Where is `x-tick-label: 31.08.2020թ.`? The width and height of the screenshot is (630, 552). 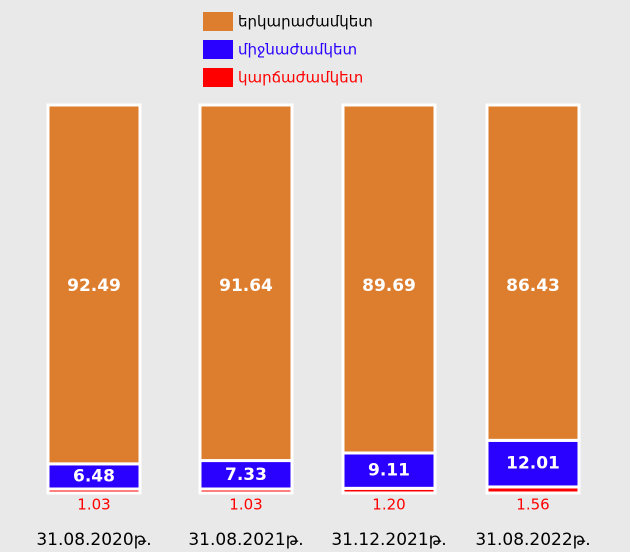
x-tick-label: 31.08.2020թ. is located at coordinates (93, 540).